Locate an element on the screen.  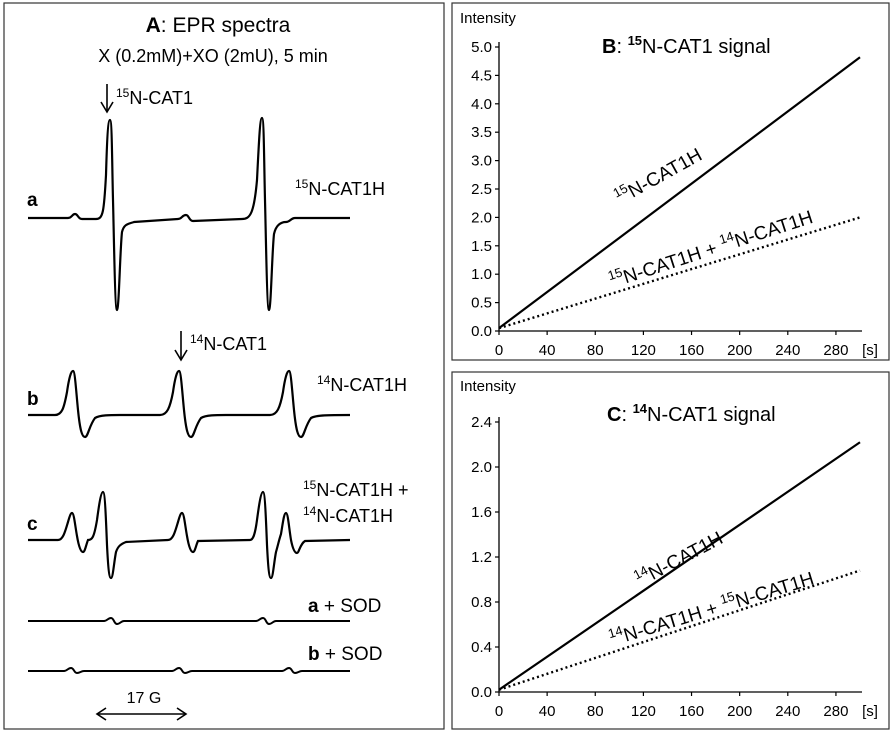
trace-a-sod-label: a + SOD is located at coordinates (344, 606).